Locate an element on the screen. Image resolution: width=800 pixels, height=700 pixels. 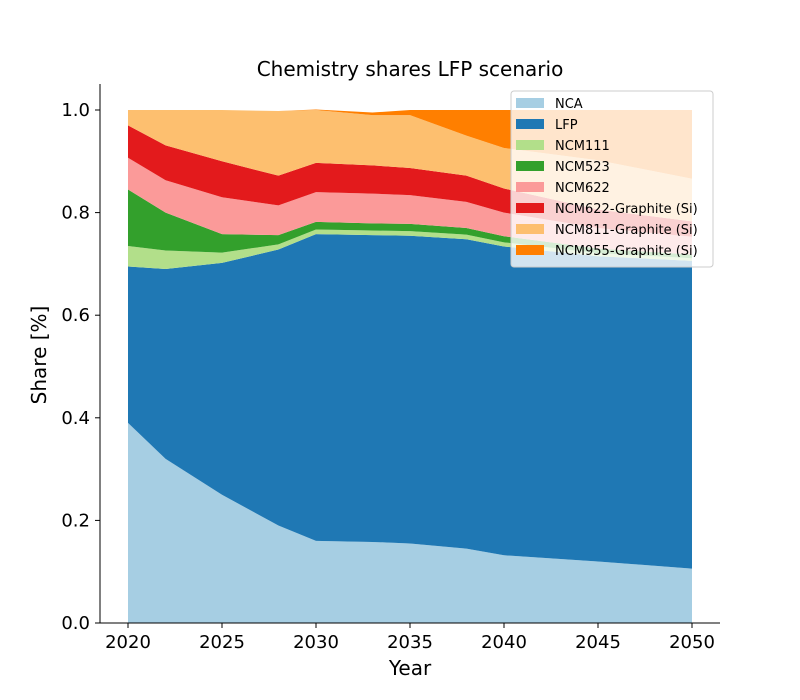
legend-box is located at coordinates (612, 179).